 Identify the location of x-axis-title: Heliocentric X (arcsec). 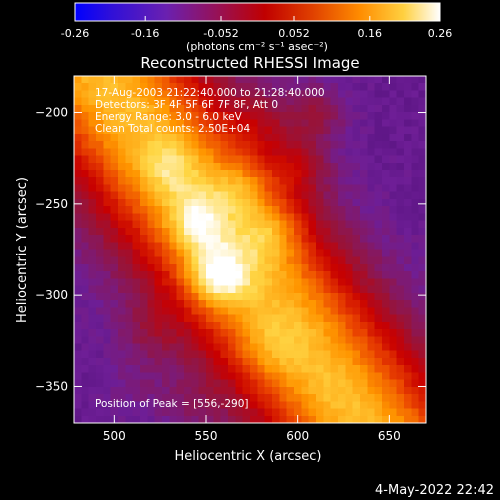
(248, 456).